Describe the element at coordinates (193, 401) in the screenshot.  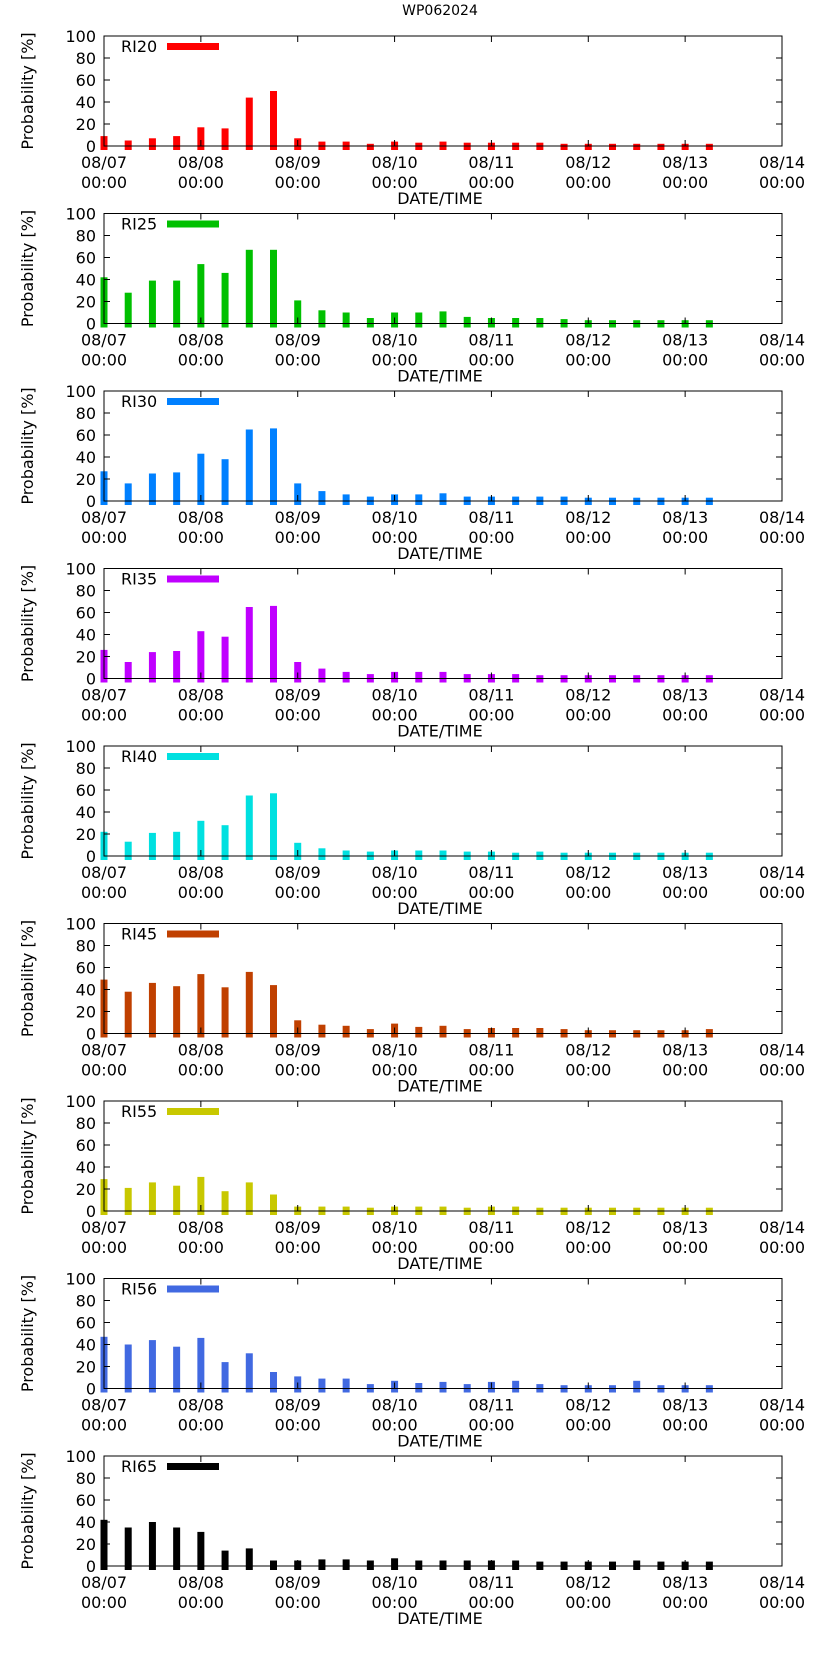
I see `legend-swatch` at that location.